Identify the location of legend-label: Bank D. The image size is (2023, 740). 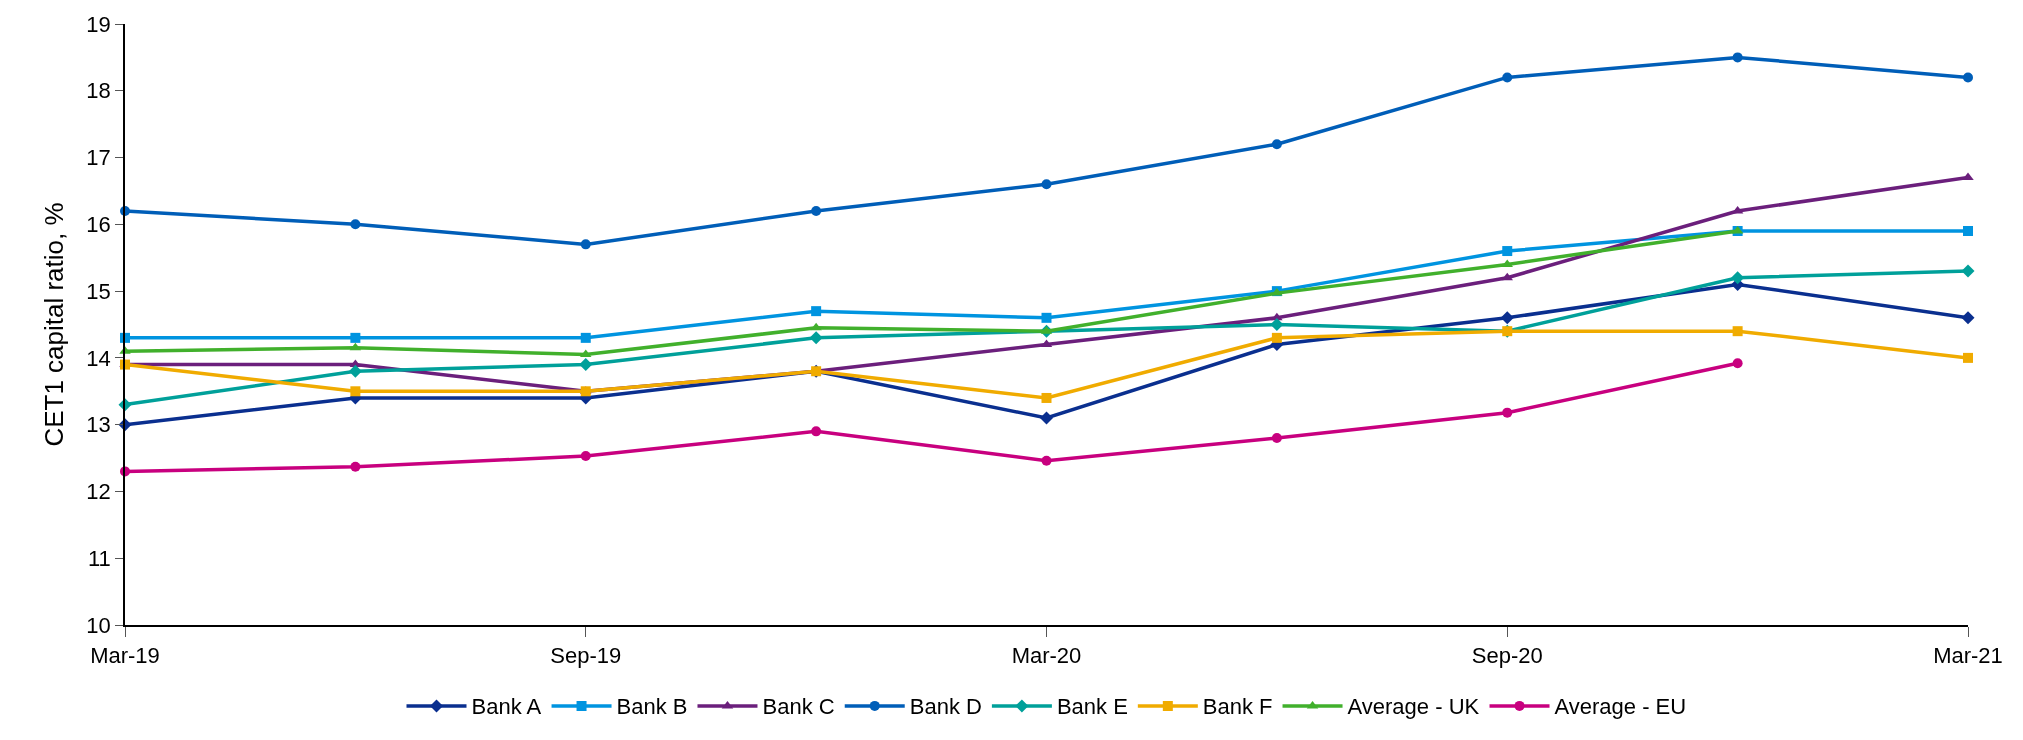
(945, 707).